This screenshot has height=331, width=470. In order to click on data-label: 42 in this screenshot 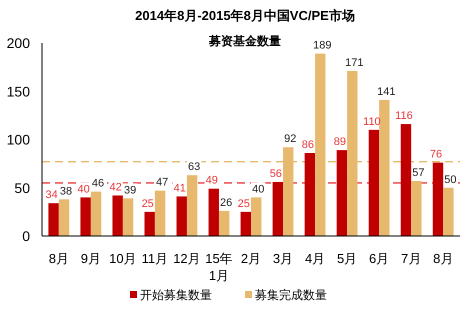, I will do `click(116, 187)`.